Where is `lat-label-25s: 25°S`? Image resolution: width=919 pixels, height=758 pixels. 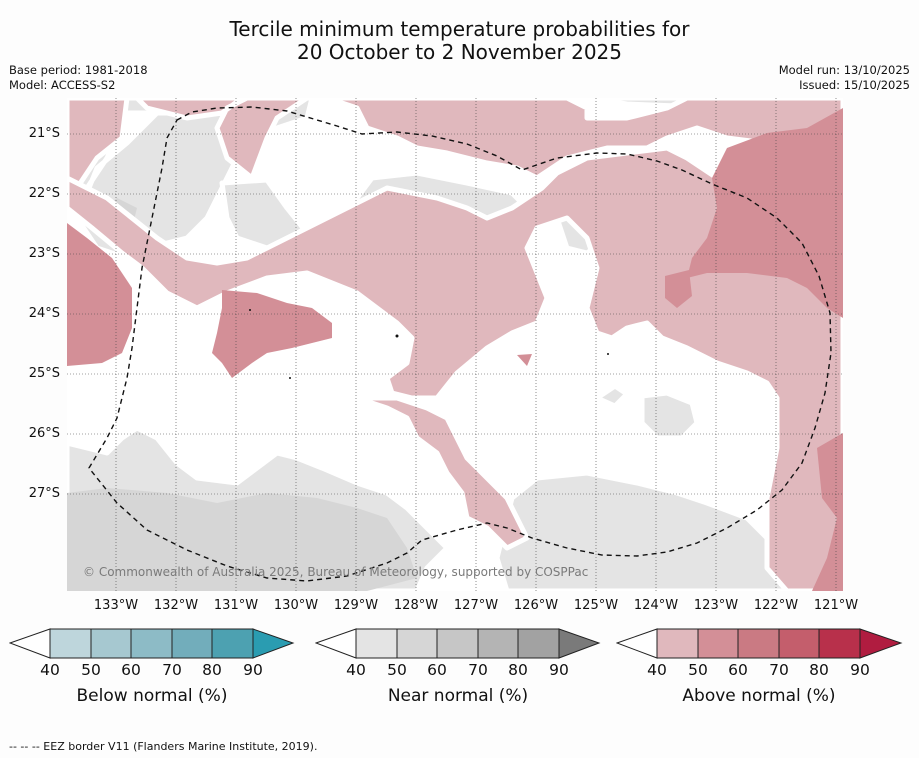 lat-label-25s: 25°S is located at coordinates (44, 373).